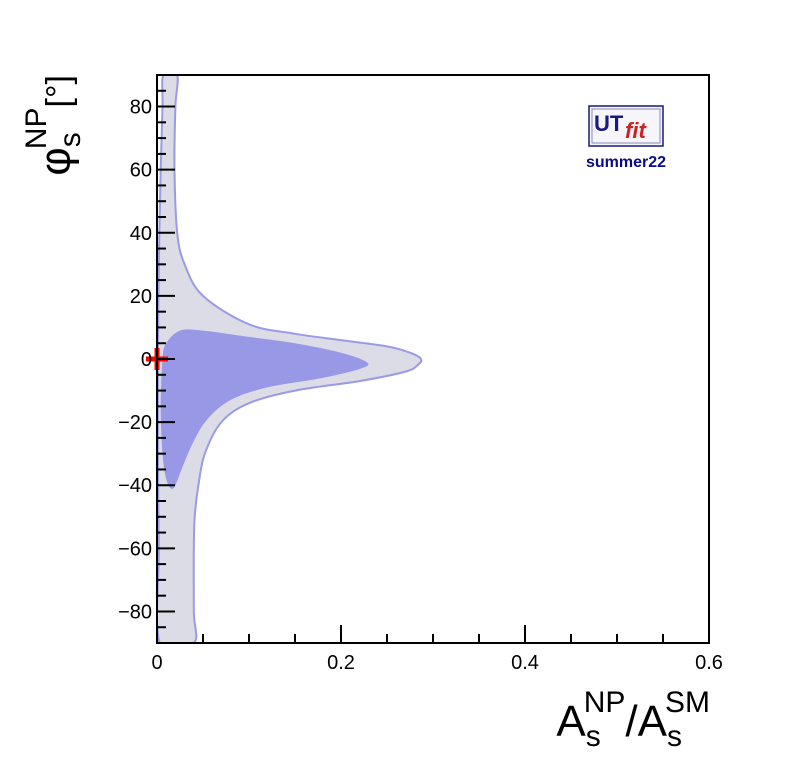 The image size is (788, 758). What do you see at coordinates (59, 91) in the screenshot?
I see `y-title-unit: [°]` at bounding box center [59, 91].